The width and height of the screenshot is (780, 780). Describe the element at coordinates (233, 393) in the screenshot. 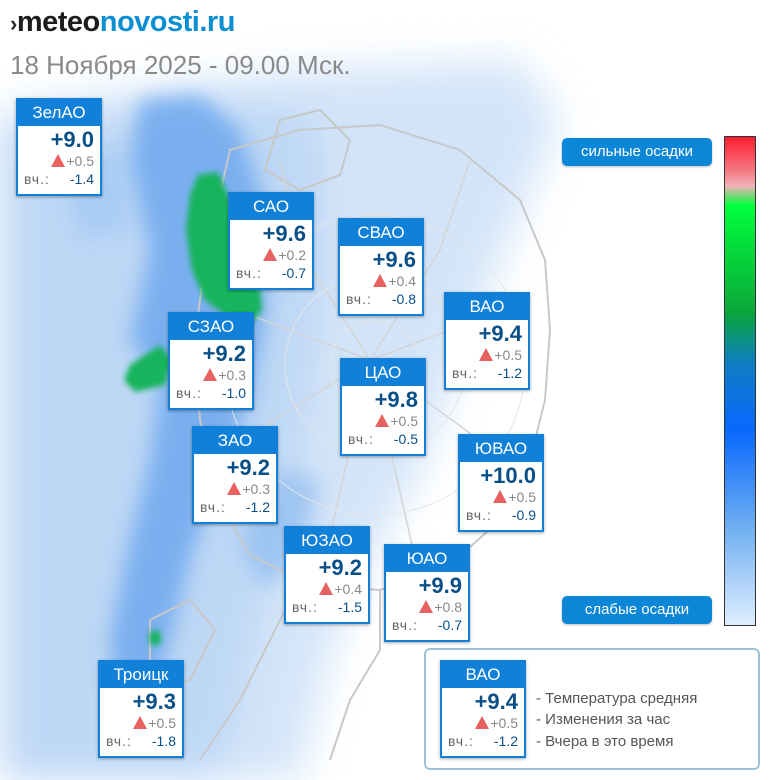

I see `yesterday-value: -1.0` at that location.